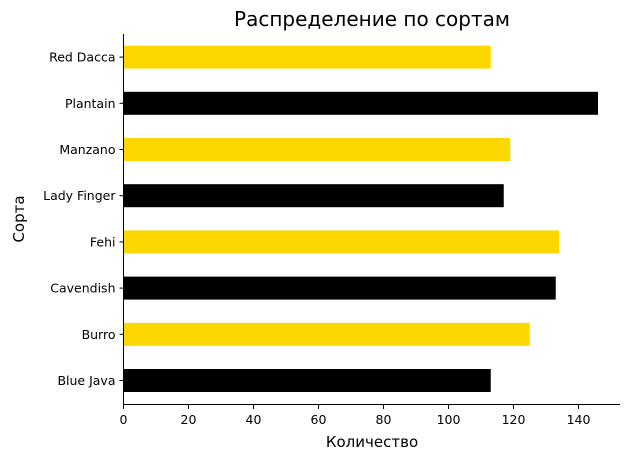 The height and width of the screenshot is (465, 629). Describe the element at coordinates (360, 103) in the screenshot. I see `bar-plantain` at that location.